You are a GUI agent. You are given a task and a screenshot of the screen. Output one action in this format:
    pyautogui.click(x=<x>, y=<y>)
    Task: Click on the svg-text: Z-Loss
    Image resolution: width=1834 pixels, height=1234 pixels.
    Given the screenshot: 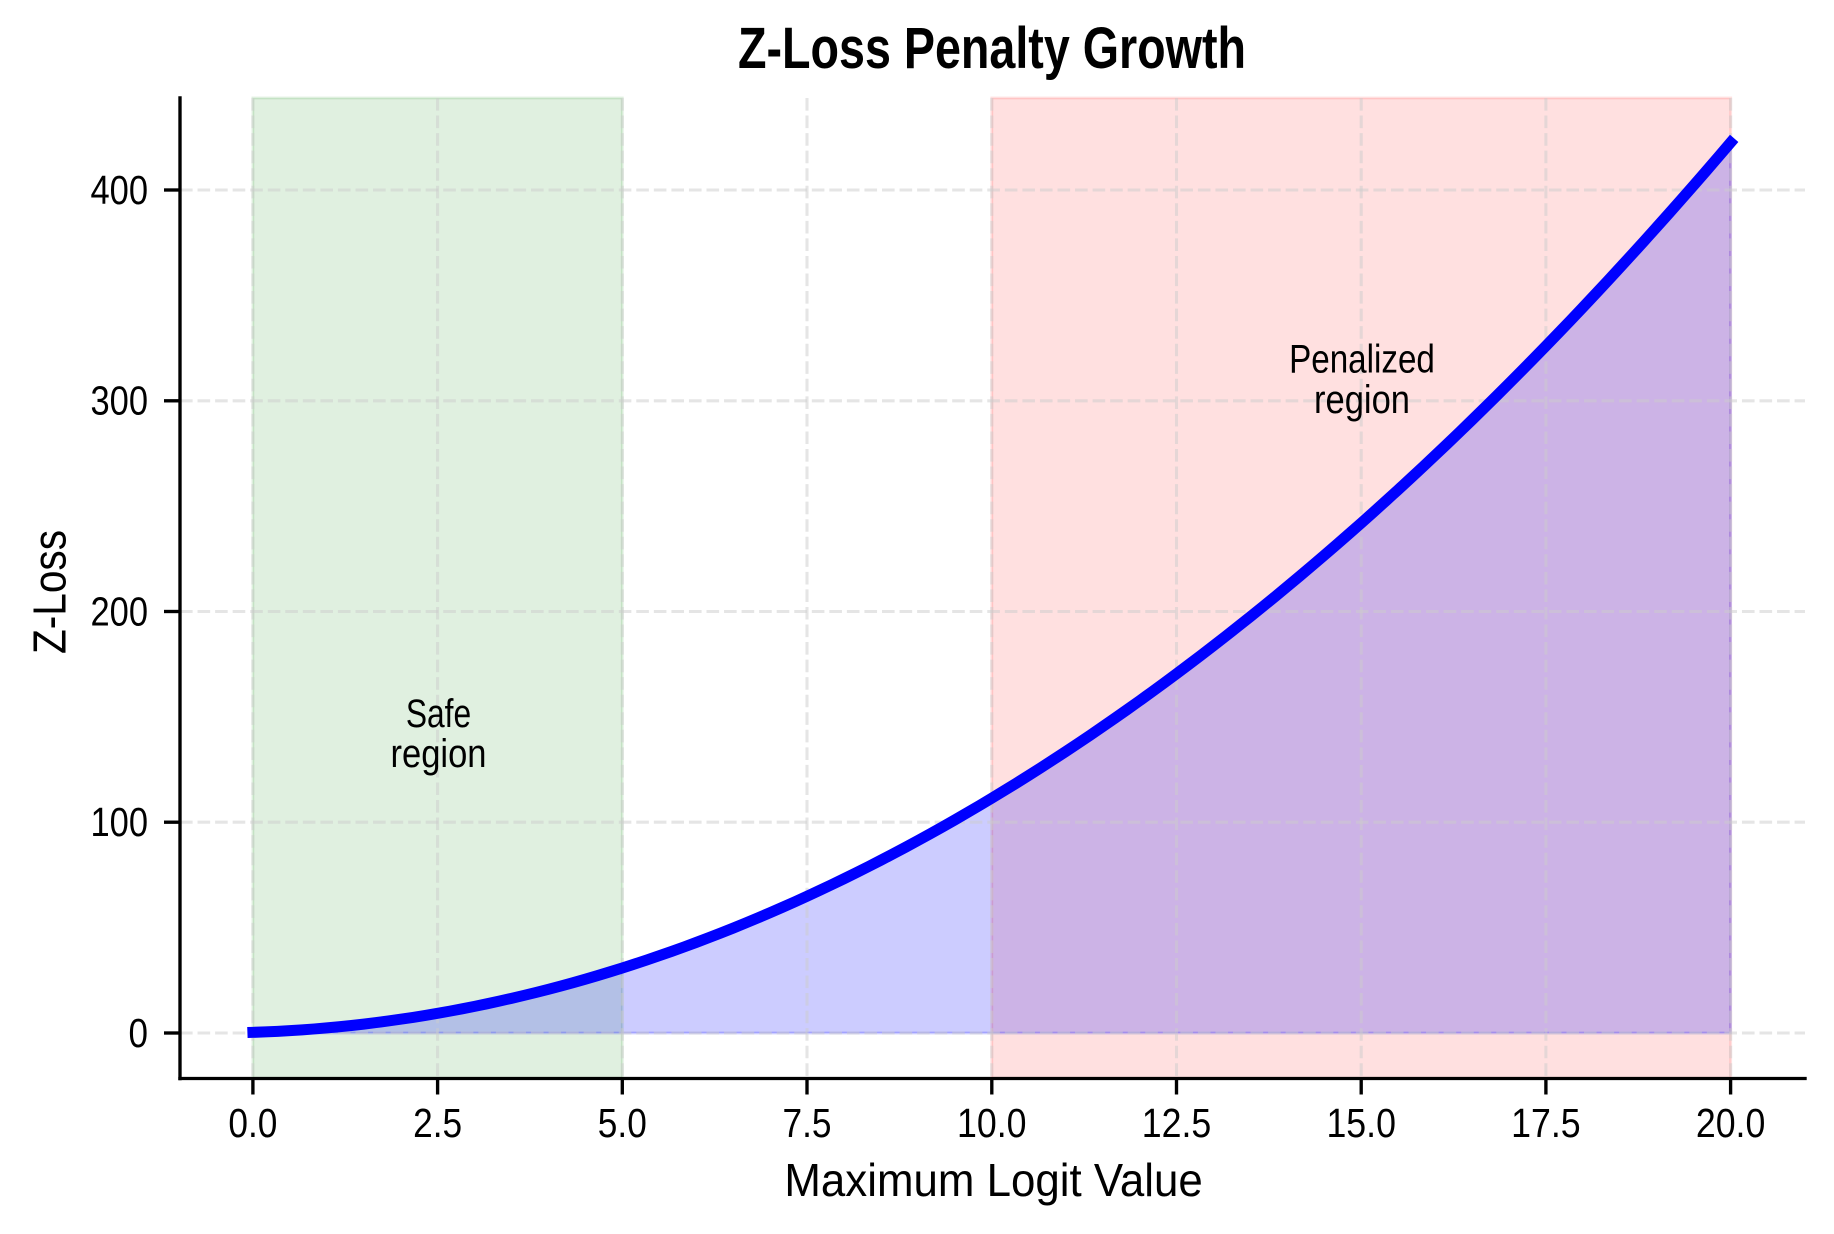 What is the action you would take?
    pyautogui.click(x=49, y=592)
    